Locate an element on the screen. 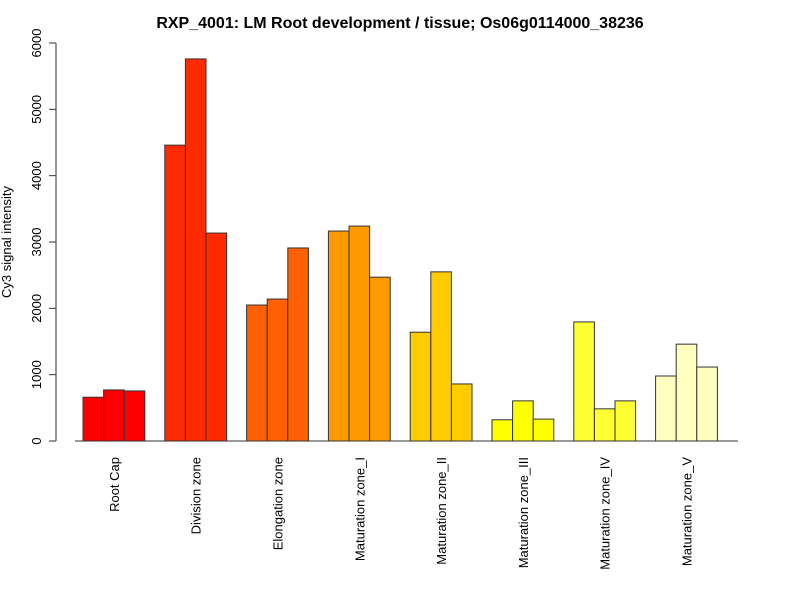  x-tick-label: Root Cap is located at coordinates (114, 484).